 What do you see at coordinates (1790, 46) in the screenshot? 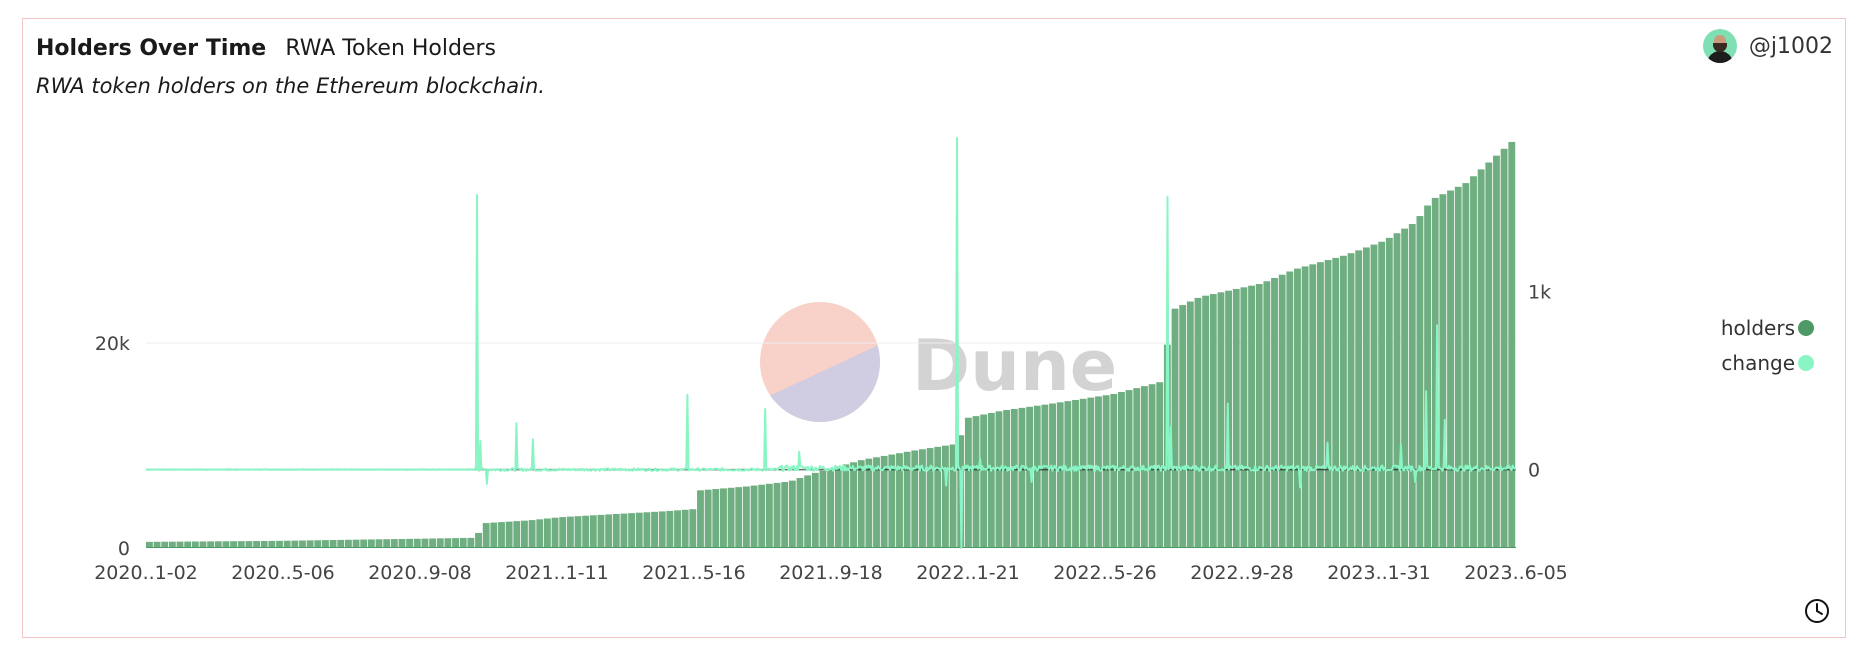
I see `author-handle: @j1002` at bounding box center [1790, 46].